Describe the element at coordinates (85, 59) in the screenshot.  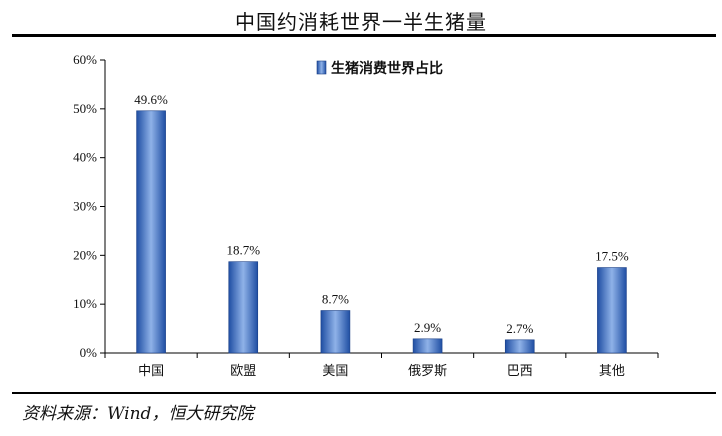
I see `y-tick-label: 60%` at that location.